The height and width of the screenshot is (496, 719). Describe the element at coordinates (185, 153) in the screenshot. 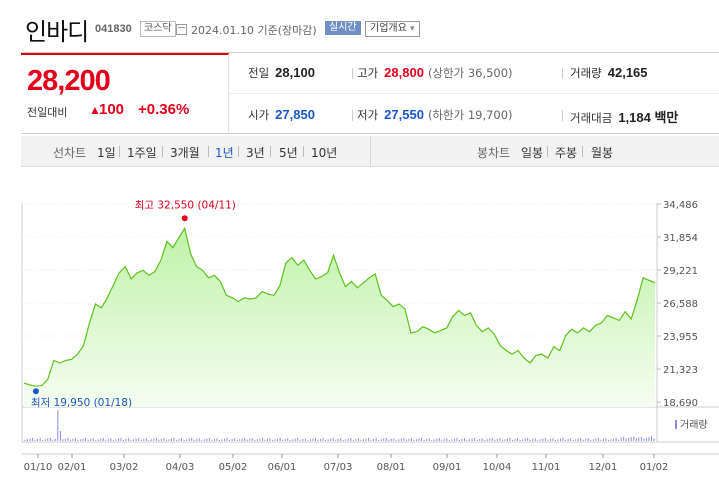

I see `period-3m: 3개월` at that location.